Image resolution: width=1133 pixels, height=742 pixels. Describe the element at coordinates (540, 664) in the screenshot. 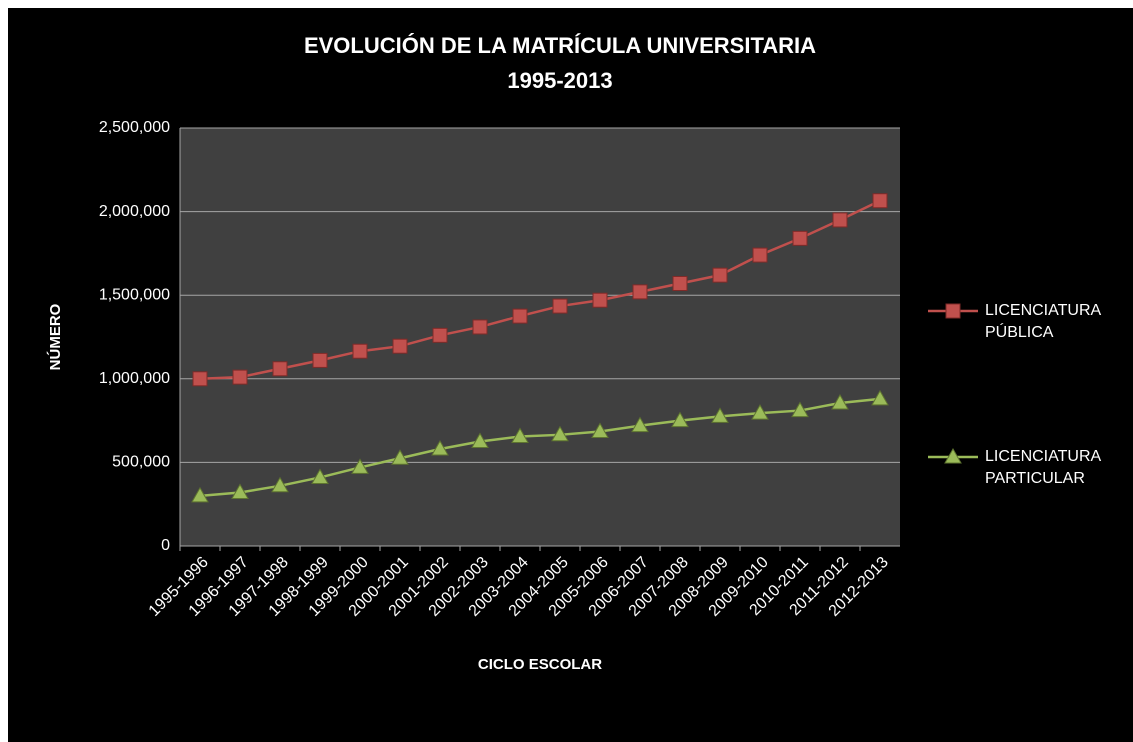

I see `x-axis-label: CICLO ESCOLAR` at that location.